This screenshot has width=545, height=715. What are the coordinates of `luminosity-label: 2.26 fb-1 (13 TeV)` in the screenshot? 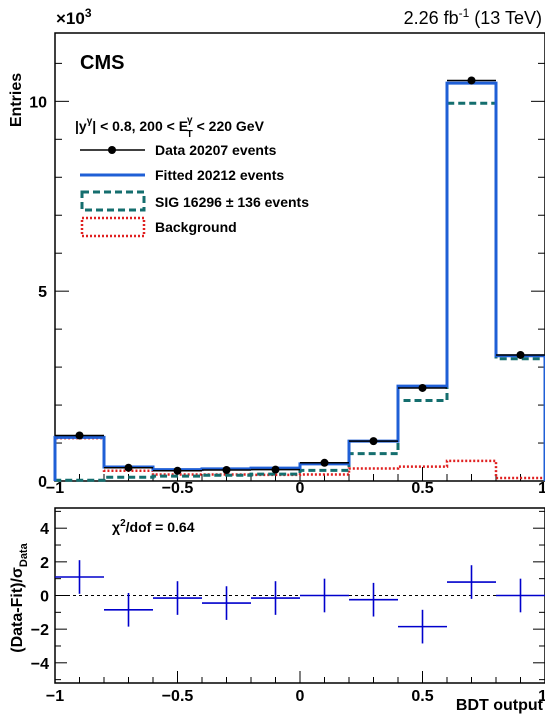 It's located at (473, 17).